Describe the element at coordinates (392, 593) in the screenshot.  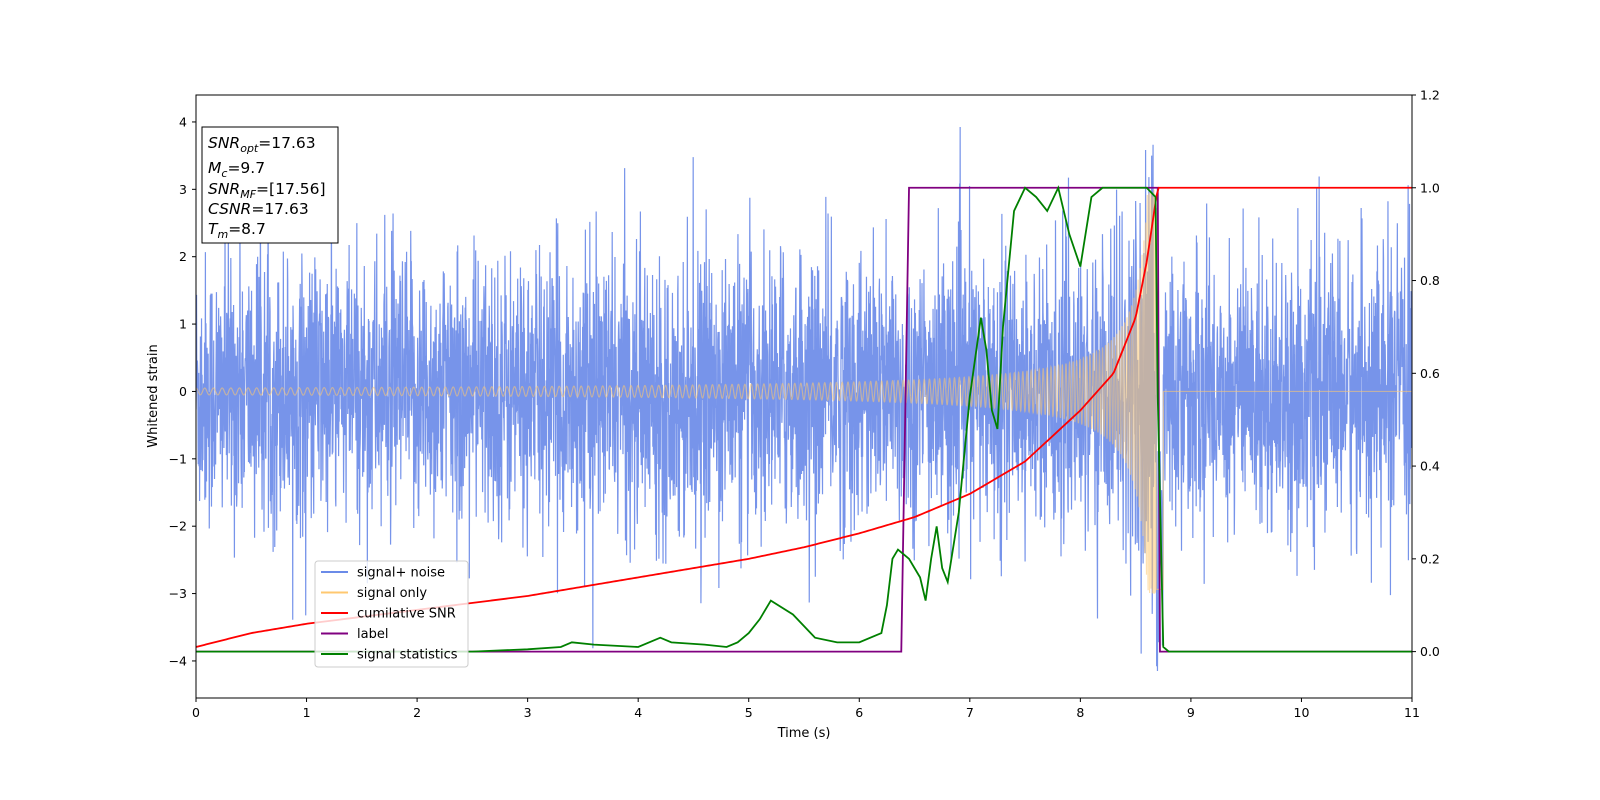
I see `legend-entry-label: signal only` at that location.